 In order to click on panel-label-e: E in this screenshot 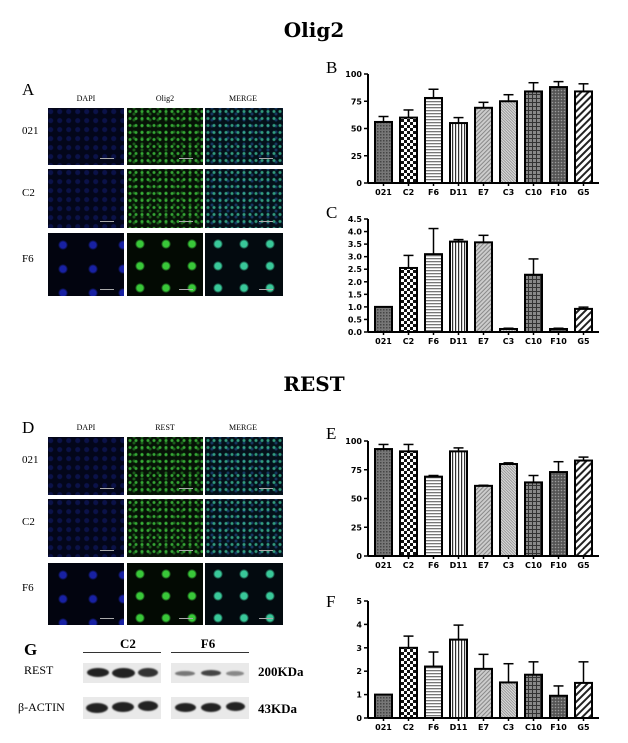, I will do `click(331, 433)`.